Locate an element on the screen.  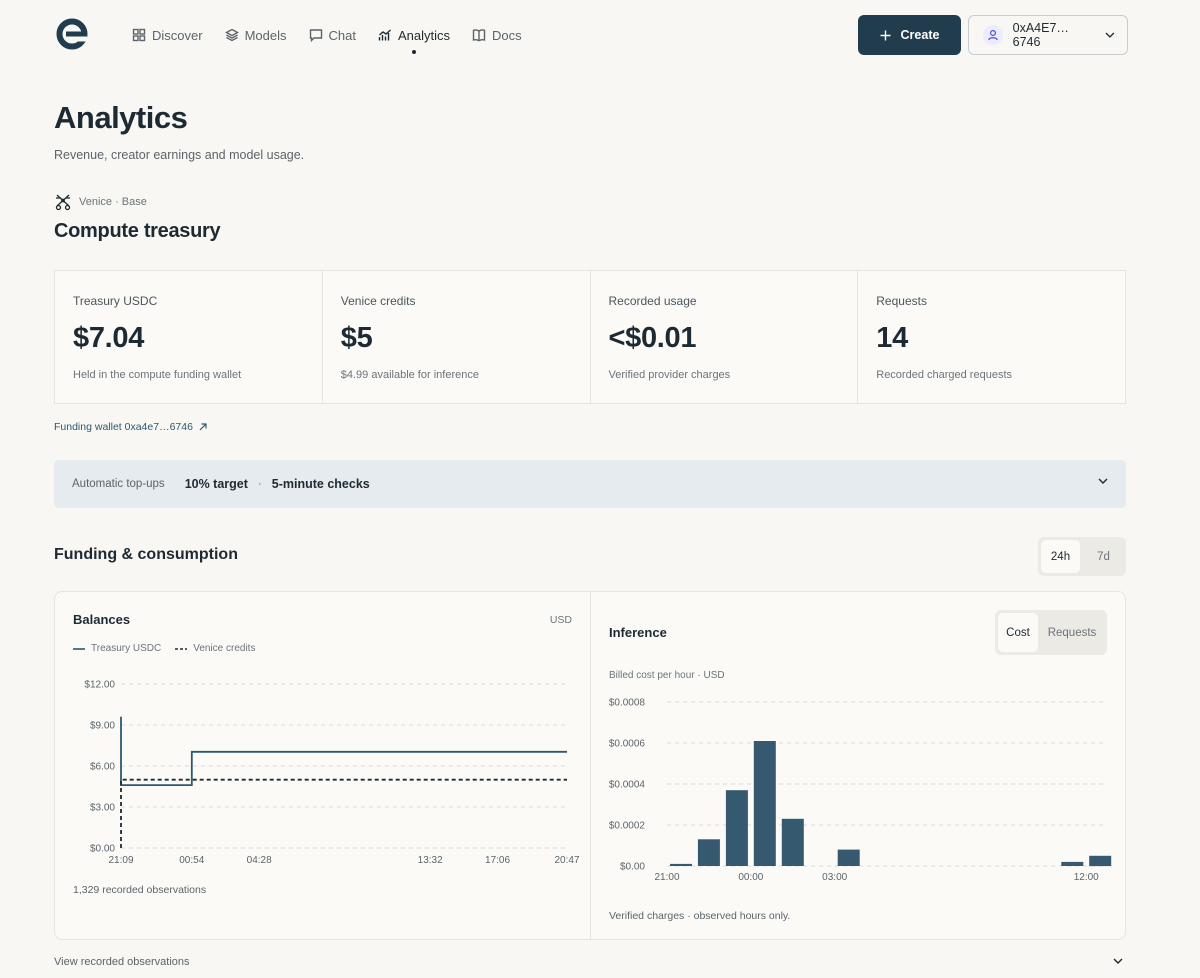
legend-label: Venice credits is located at coordinates (224, 648).